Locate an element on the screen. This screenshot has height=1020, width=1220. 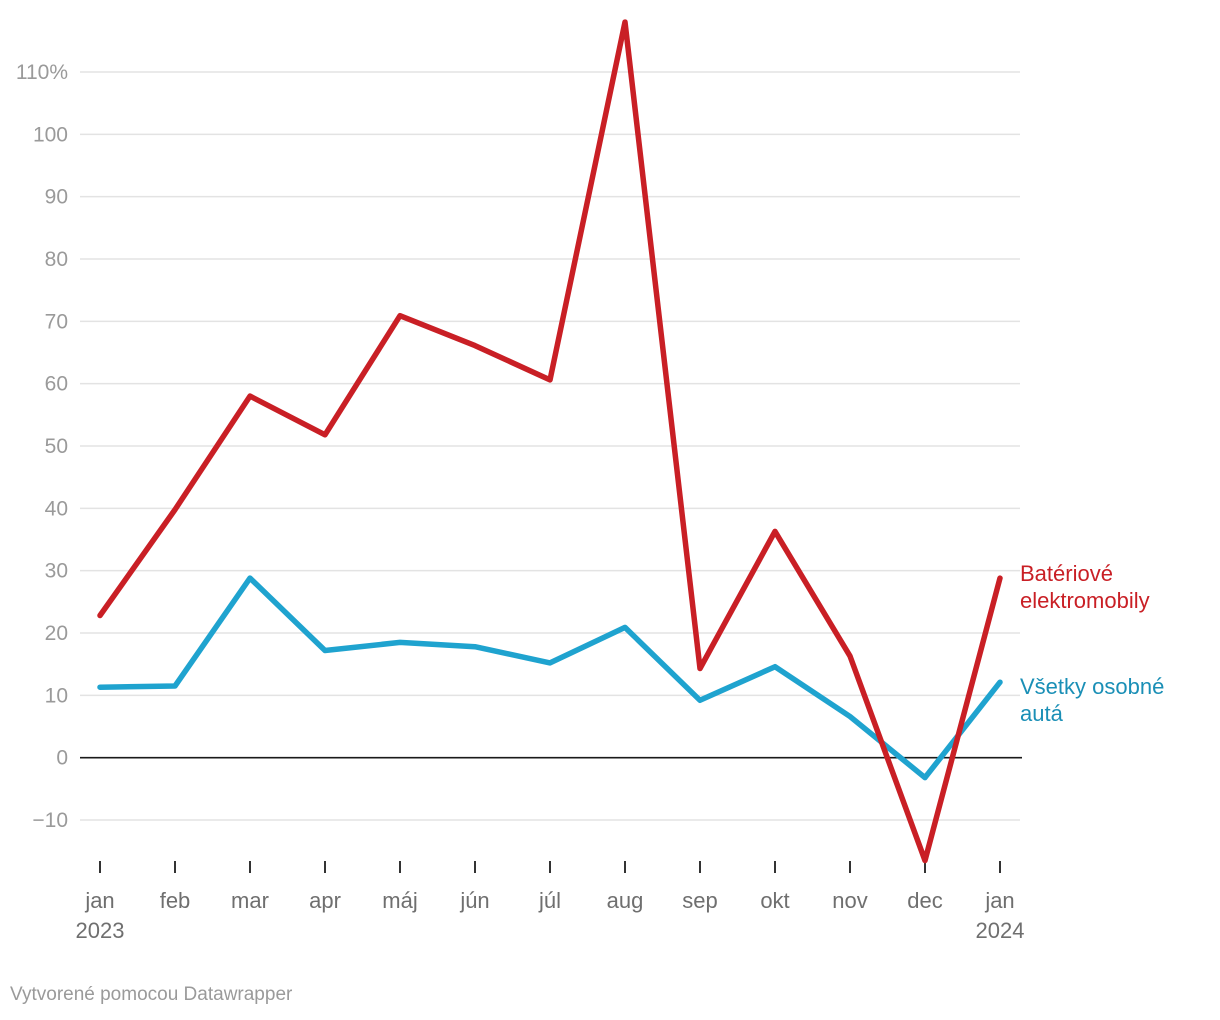
y-tick-label: 40 is located at coordinates (56, 508).